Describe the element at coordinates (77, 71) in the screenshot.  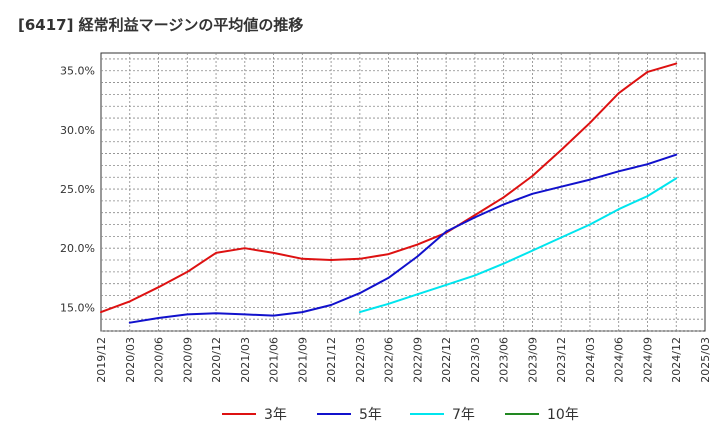
I see `y-tick-label: 35.0%` at that location.